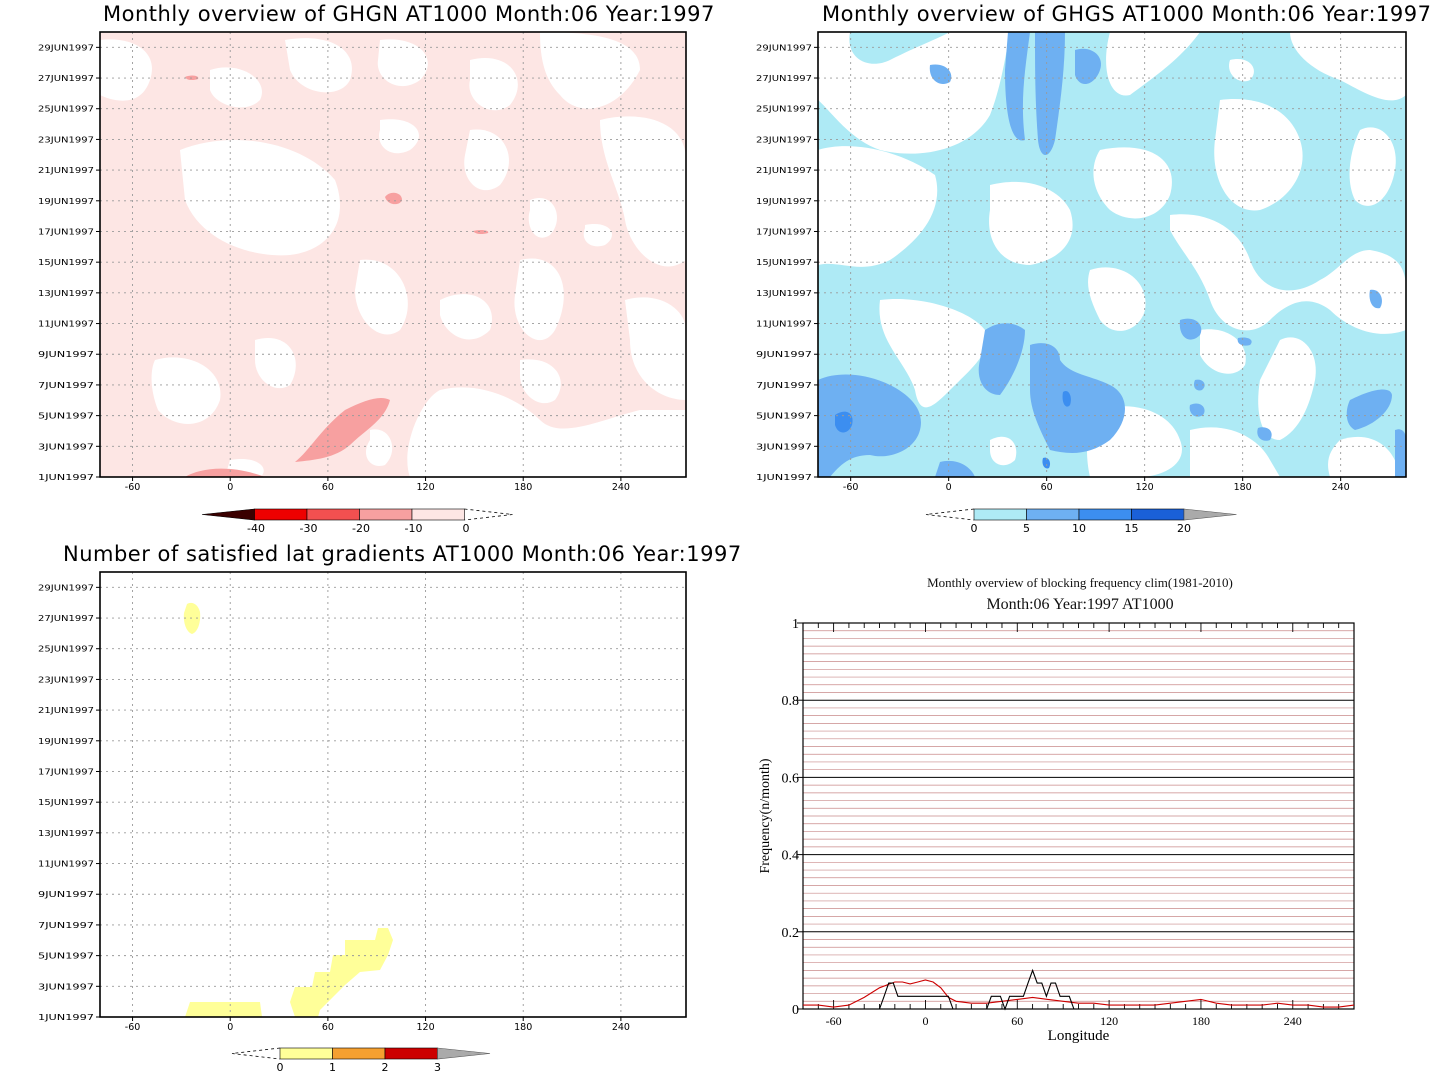  I want to click on colorbar-tick-label: 2, so click(385, 1067).